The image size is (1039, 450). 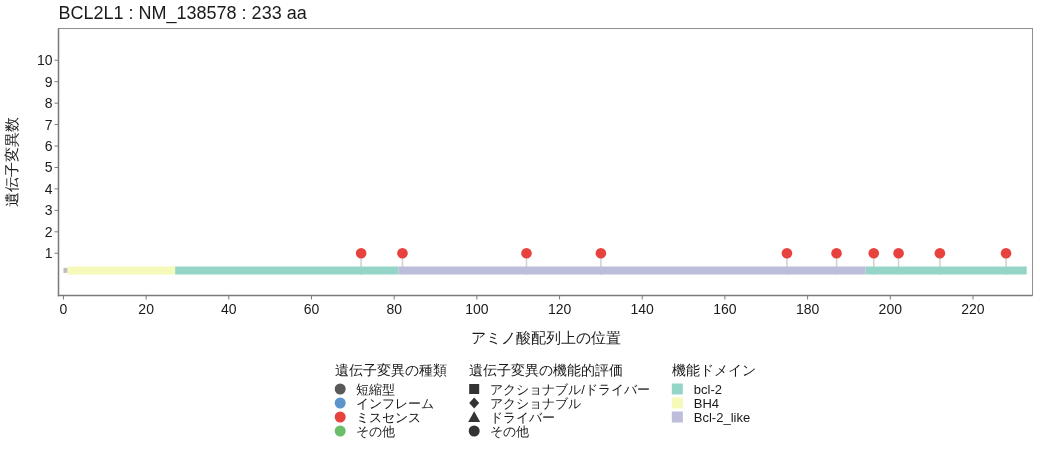 I want to click on x-tick-label: 20, so click(x=146, y=309).